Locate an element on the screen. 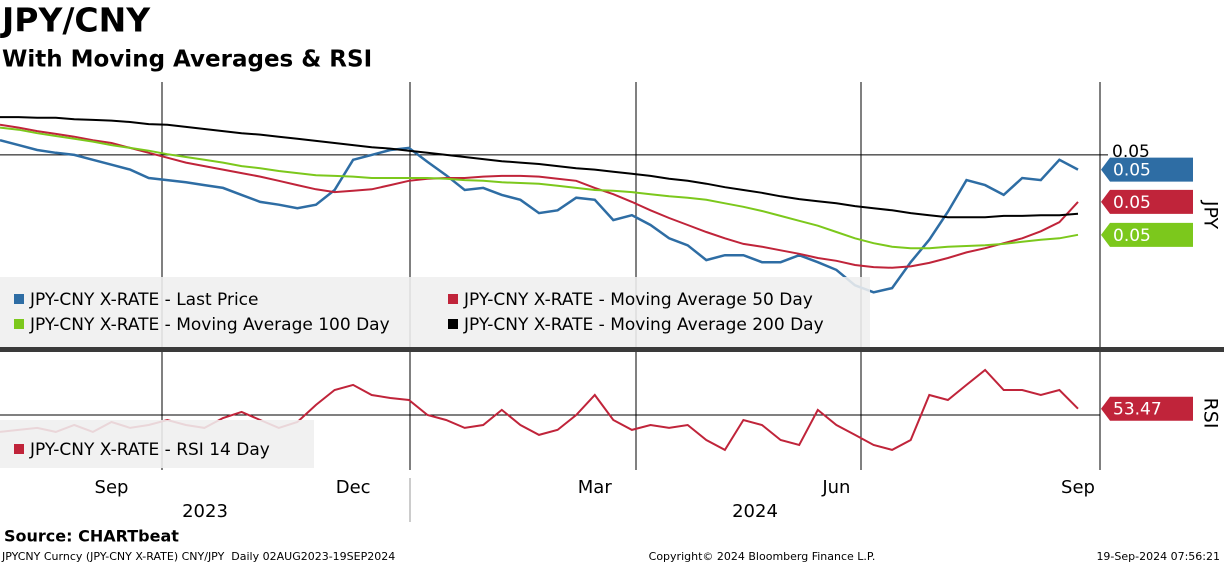  year-label: 2024 is located at coordinates (755, 511).